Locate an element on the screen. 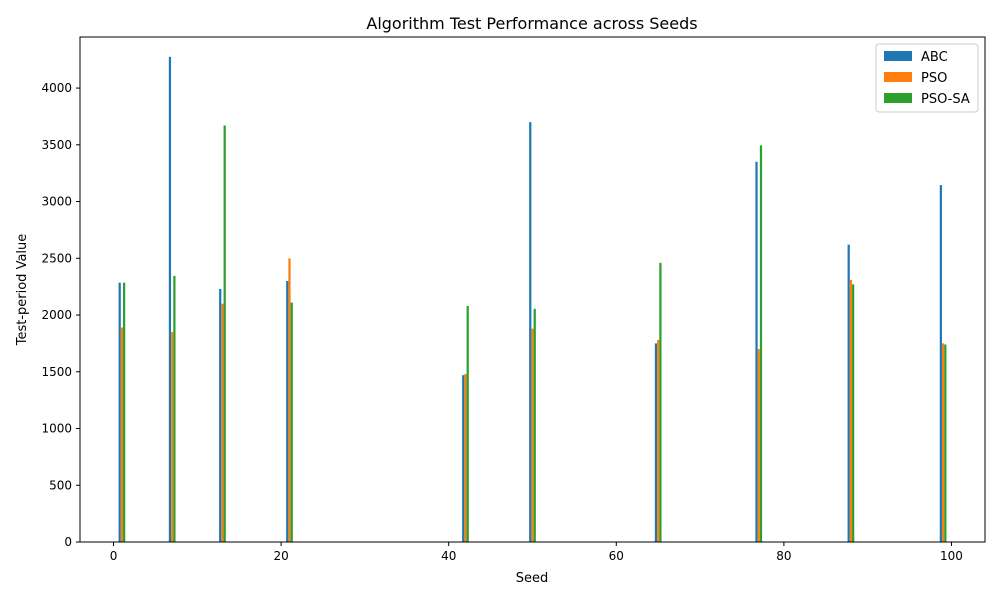 Image resolution: width=1000 pixels, height=600 pixels. x-axis: 0 20 40 60 80 100 is located at coordinates (536, 552).